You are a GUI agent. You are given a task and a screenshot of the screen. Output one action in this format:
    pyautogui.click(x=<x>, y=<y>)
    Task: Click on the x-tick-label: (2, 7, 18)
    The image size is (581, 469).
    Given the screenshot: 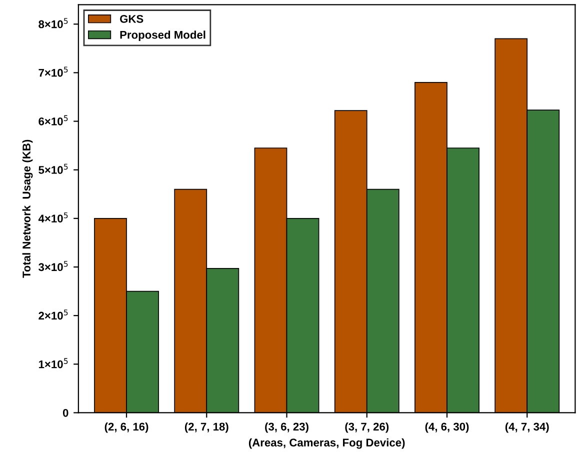 What is the action you would take?
    pyautogui.click(x=206, y=427)
    